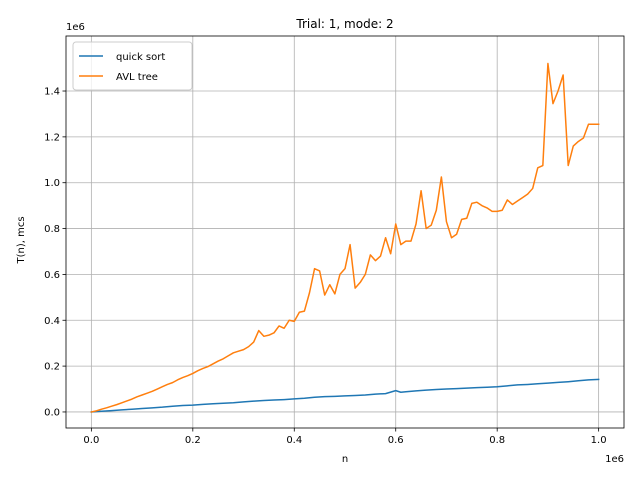  What do you see at coordinates (21, 240) in the screenshot?
I see `y-axis-label: T(n), mcs` at bounding box center [21, 240].